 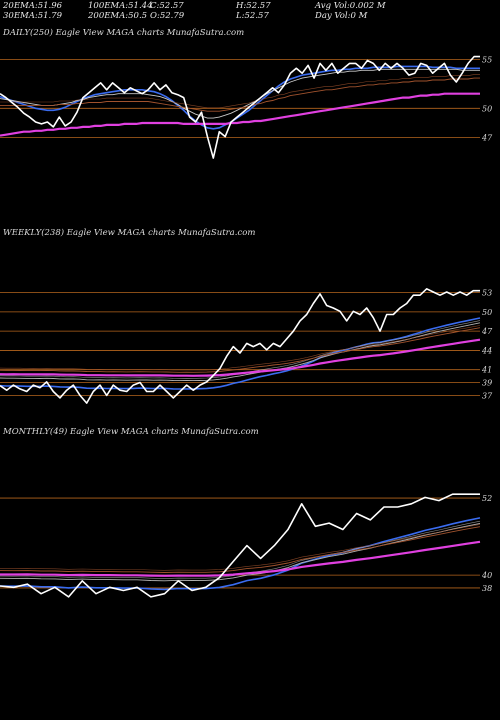 I want to click on avg-vol-label: Avg Vol:, so click(x=332, y=6).